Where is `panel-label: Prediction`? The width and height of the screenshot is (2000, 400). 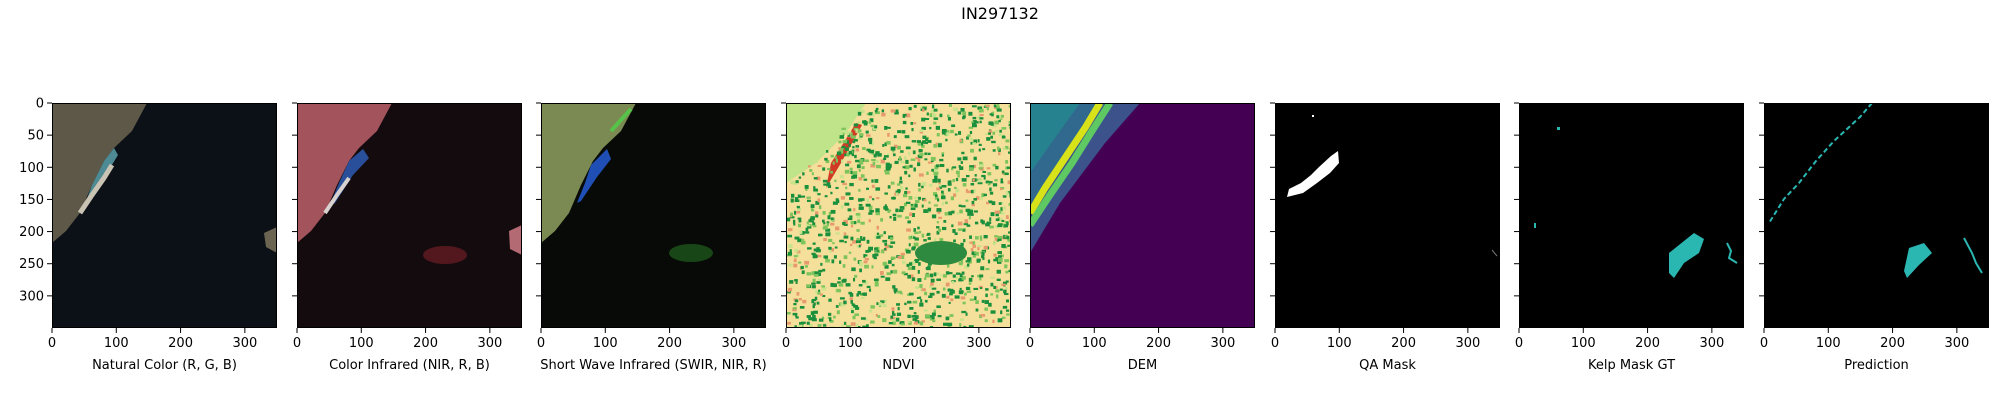
panel-label: Prediction is located at coordinates (1876, 365).